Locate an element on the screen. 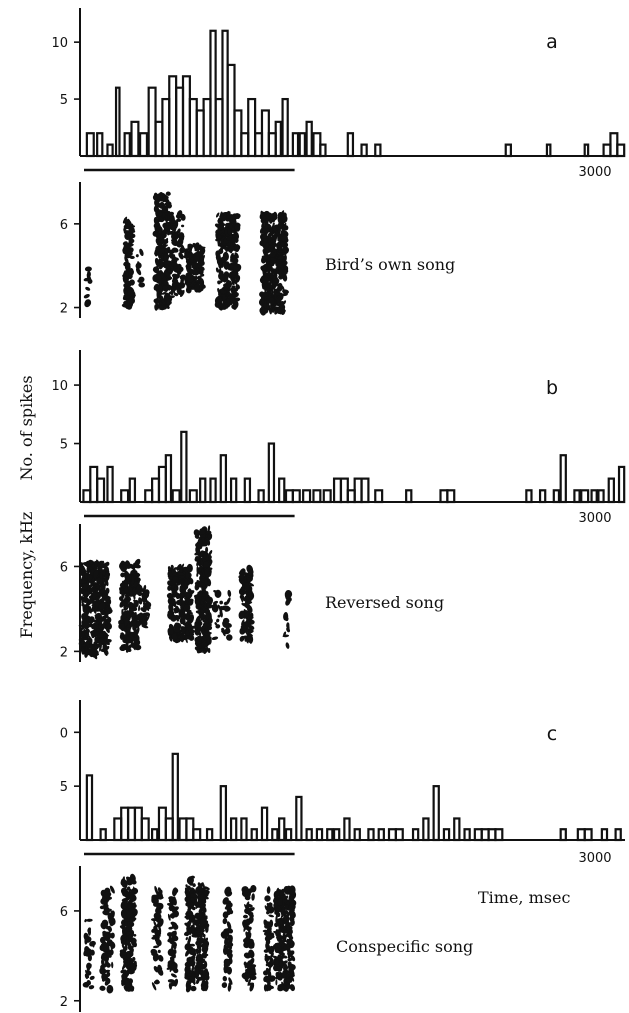 The image size is (629, 1013). freq-tick-label: 2 is located at coordinates (64, 309).